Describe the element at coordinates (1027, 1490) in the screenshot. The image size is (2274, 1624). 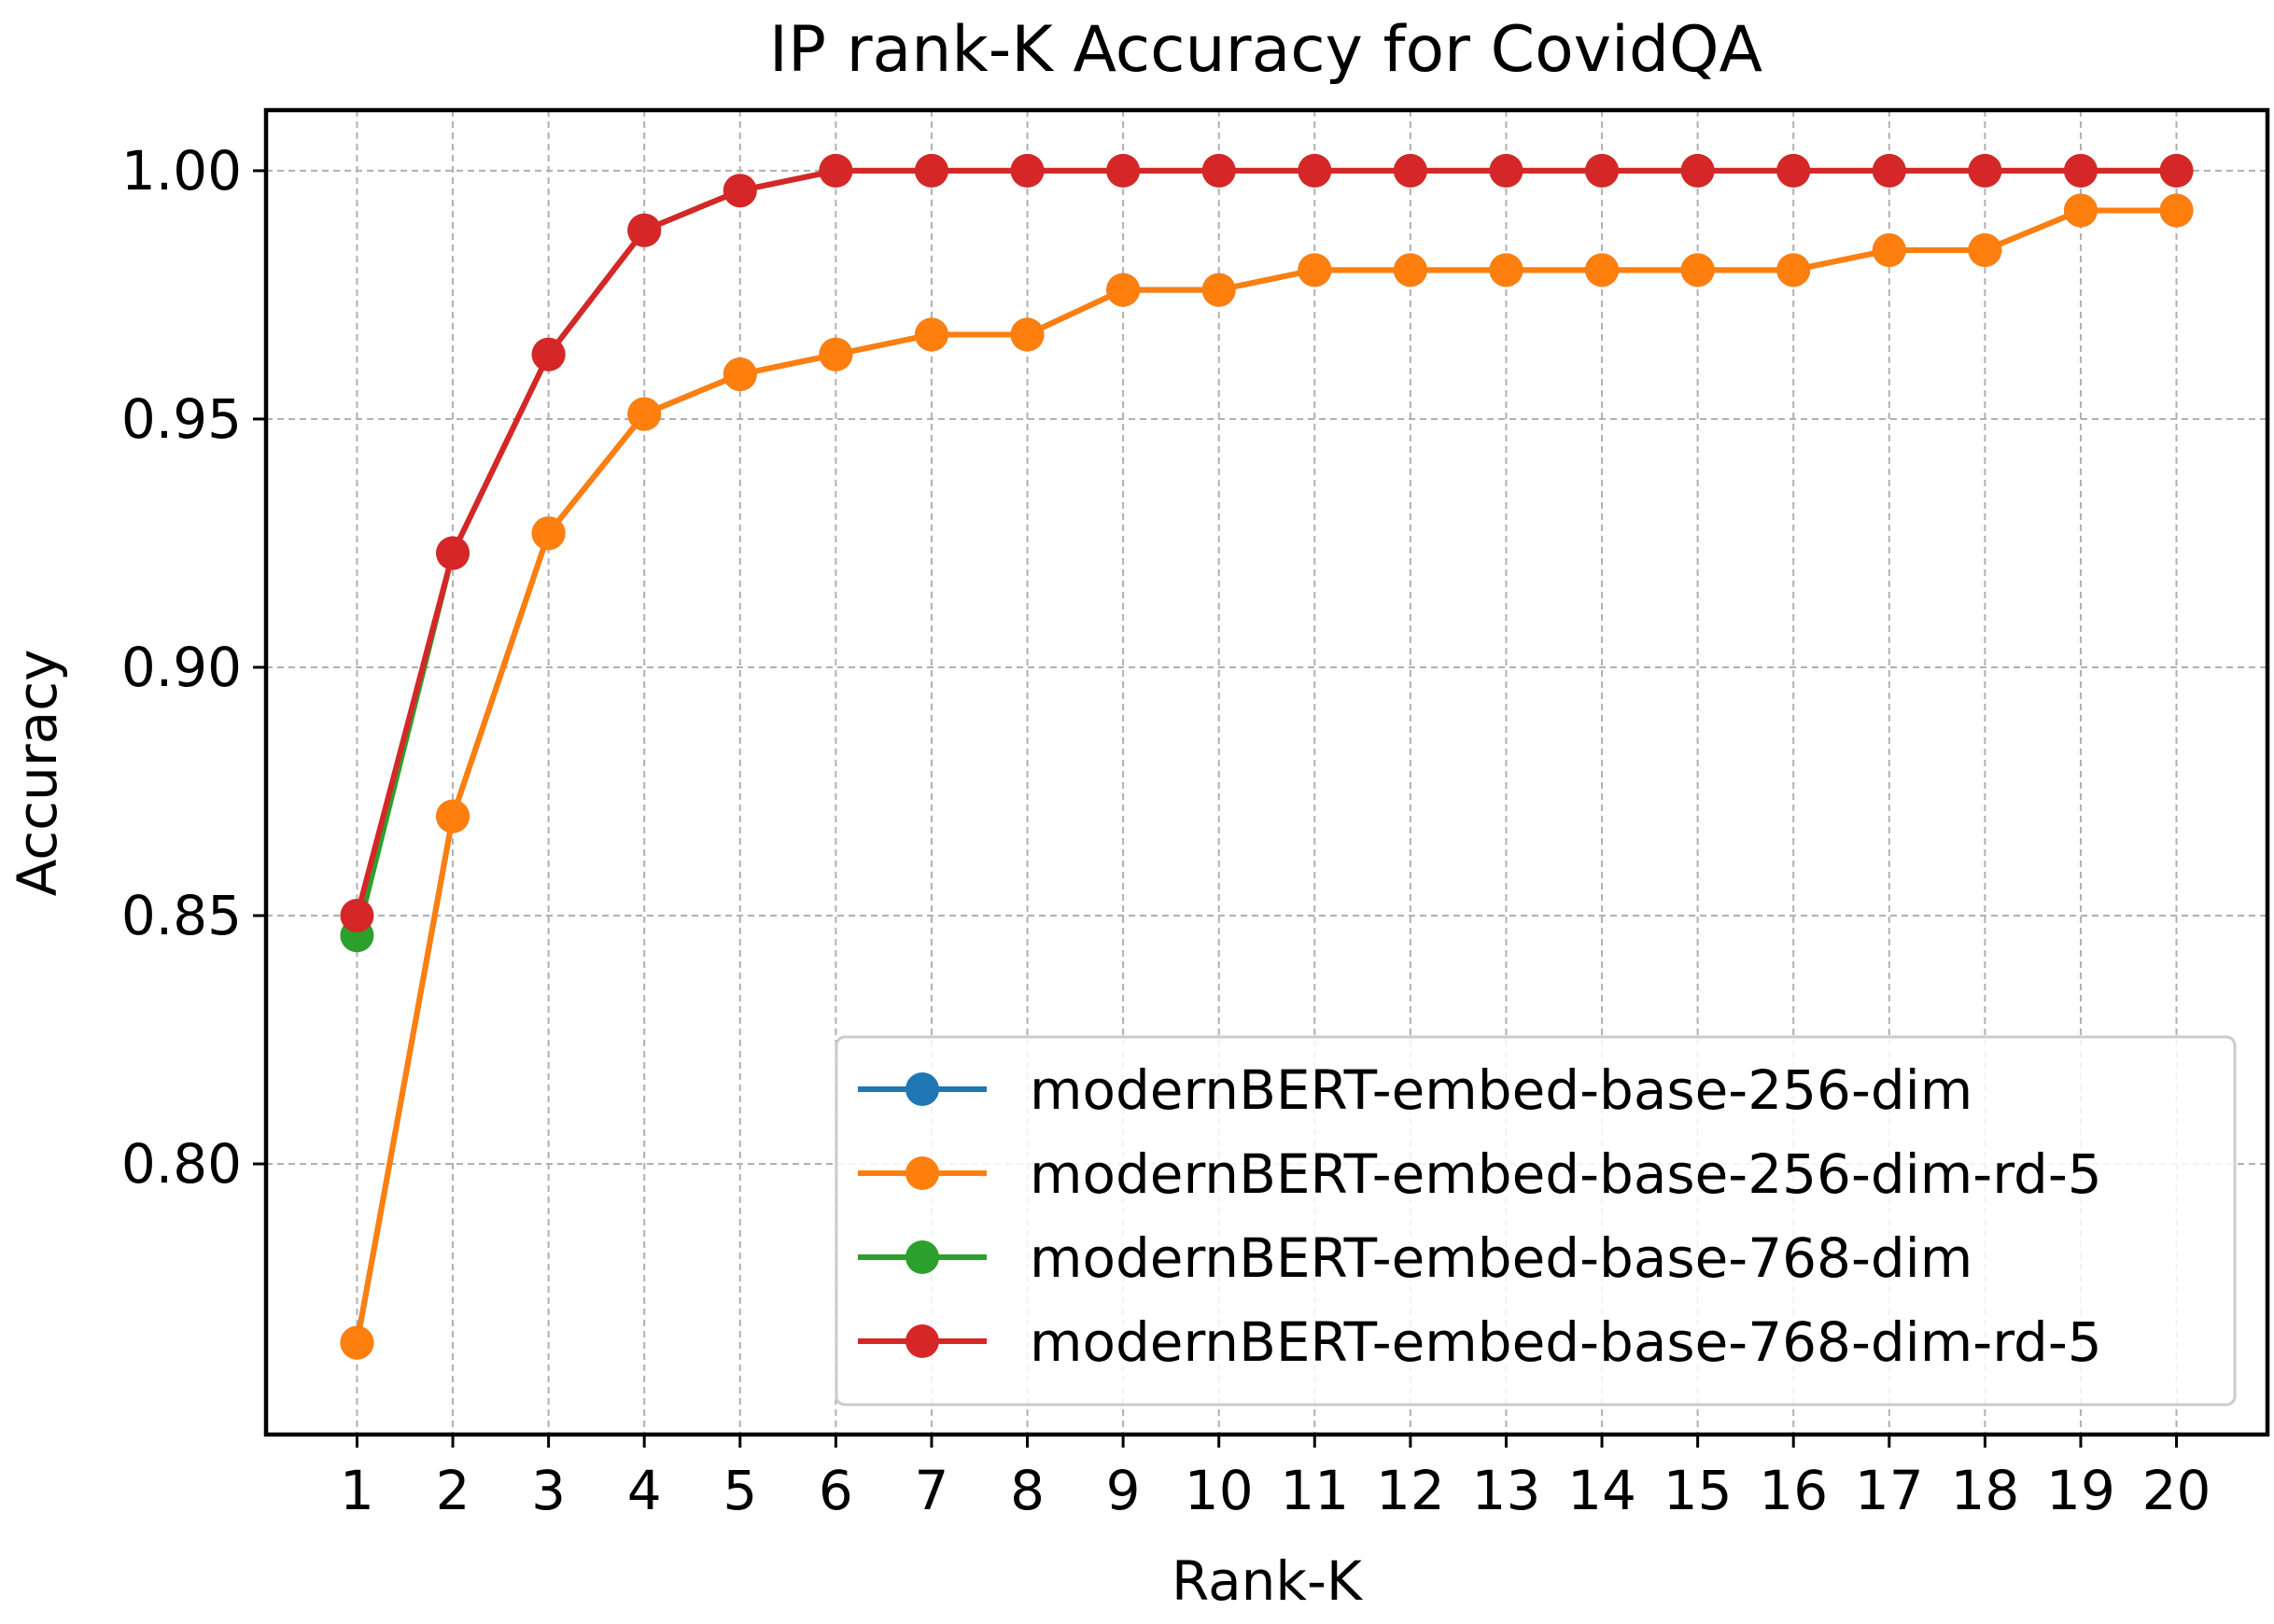
I see `x-tick-label: 8` at that location.